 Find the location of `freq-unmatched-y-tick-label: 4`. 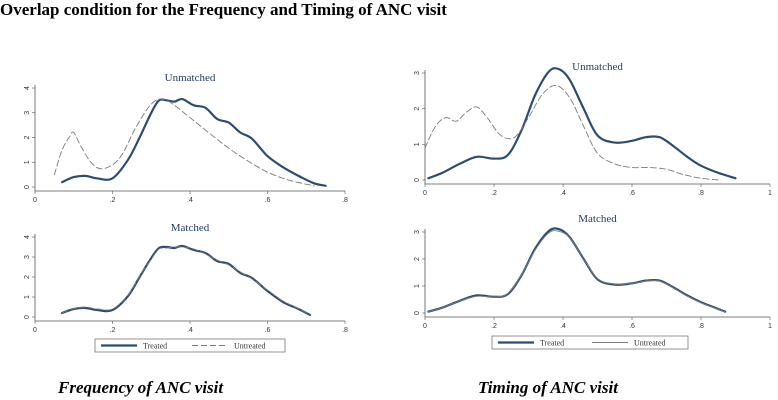

freq-unmatched-y-tick-label: 4 is located at coordinates (27, 88).